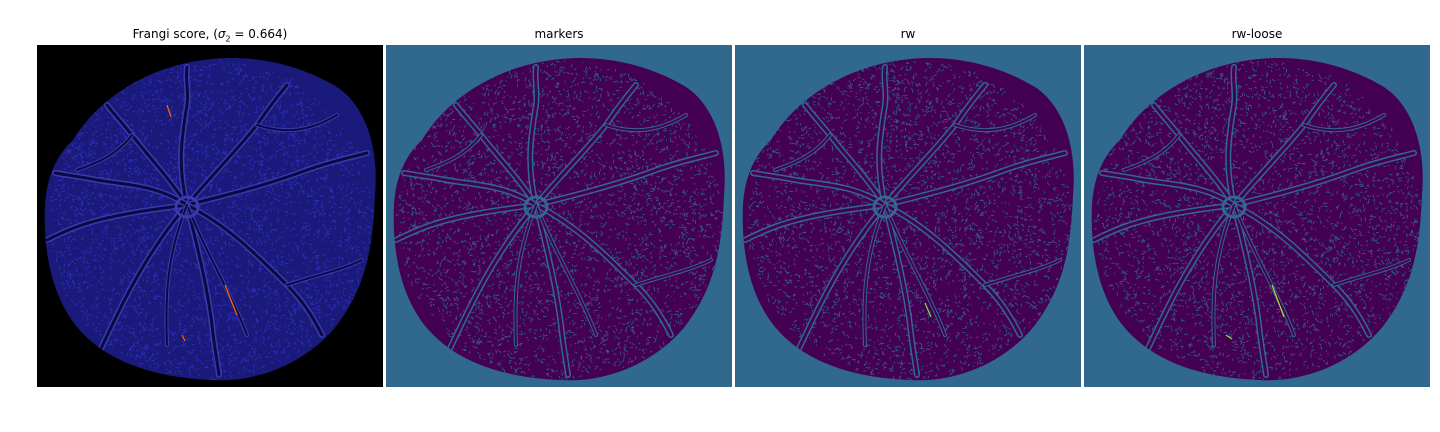 Image resolution: width=1440 pixels, height=432 pixels. Describe the element at coordinates (908, 34) in the screenshot. I see `panel-title-rw: rw` at that location.